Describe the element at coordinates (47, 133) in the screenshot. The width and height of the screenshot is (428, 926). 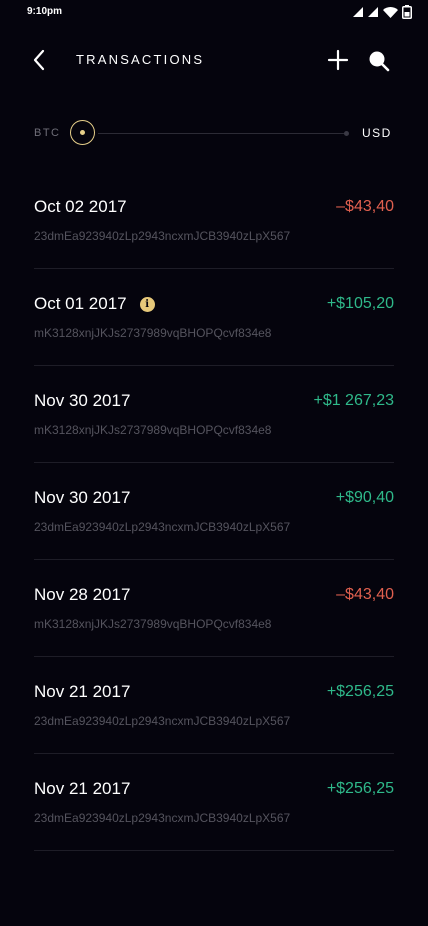
I see `currency-left-label: BTC` at that location.